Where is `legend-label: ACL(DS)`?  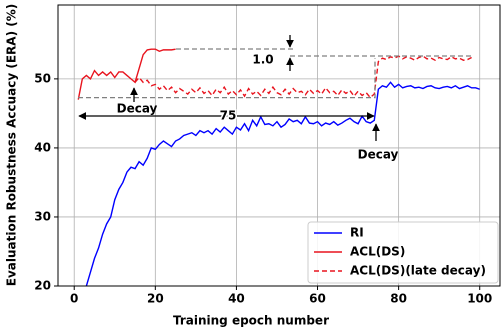 legend-label: ACL(DS) is located at coordinates (377, 252).